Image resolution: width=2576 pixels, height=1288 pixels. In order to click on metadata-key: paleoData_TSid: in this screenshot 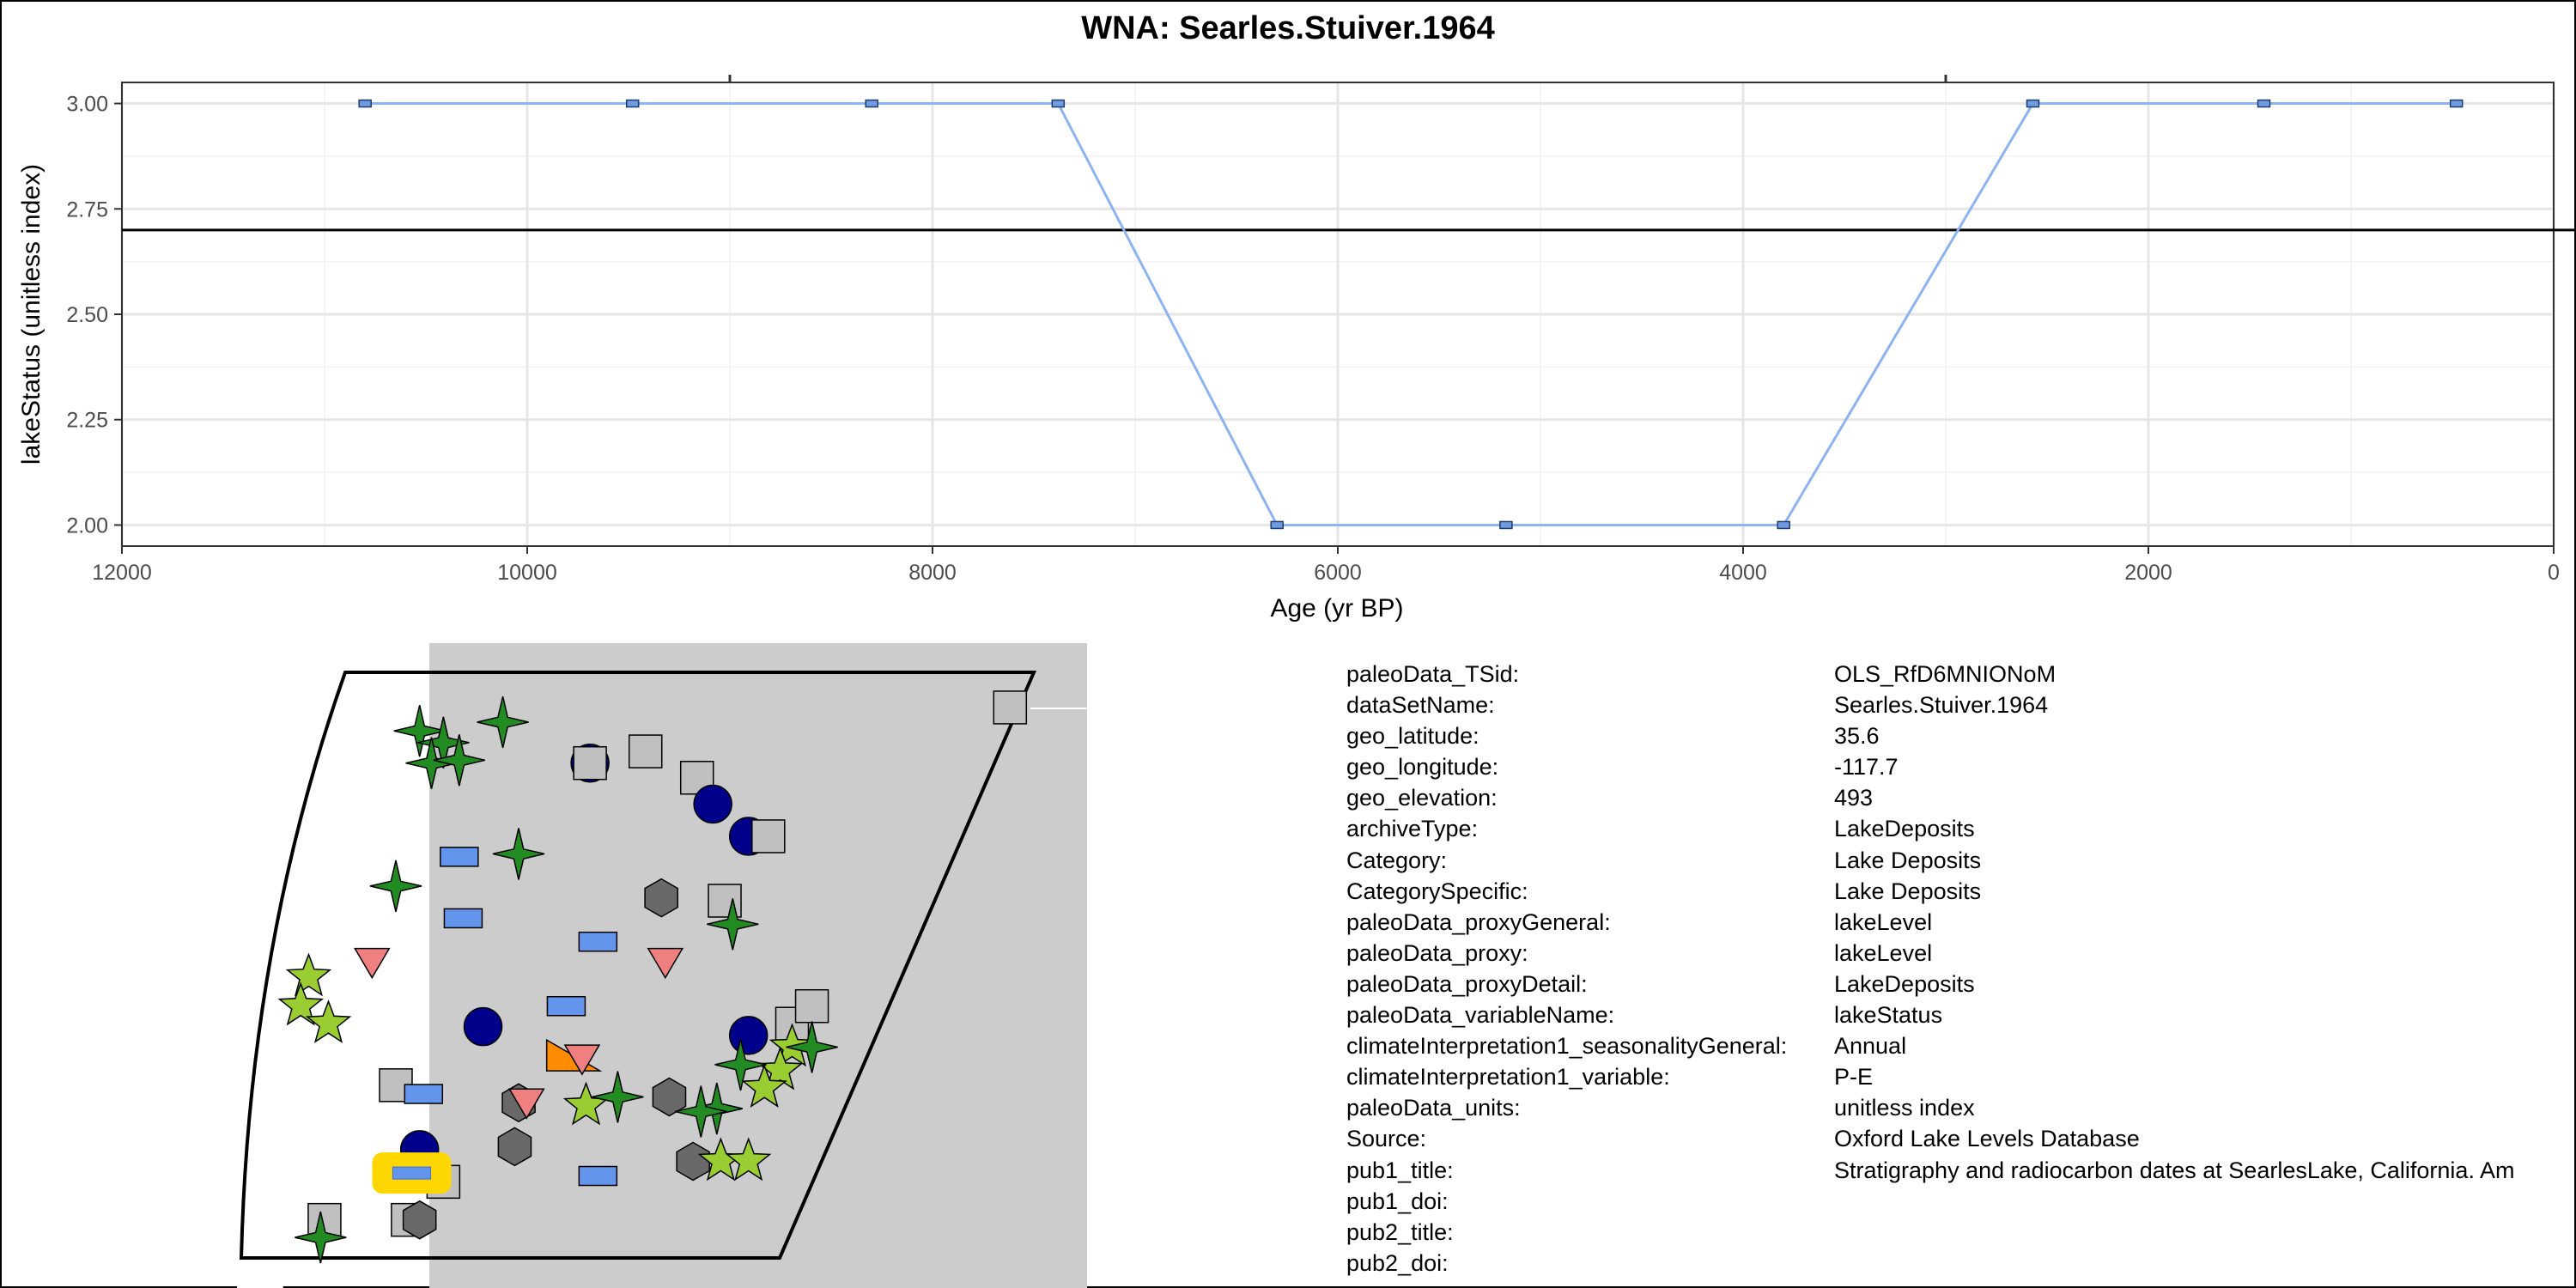, I will do `click(1433, 674)`.